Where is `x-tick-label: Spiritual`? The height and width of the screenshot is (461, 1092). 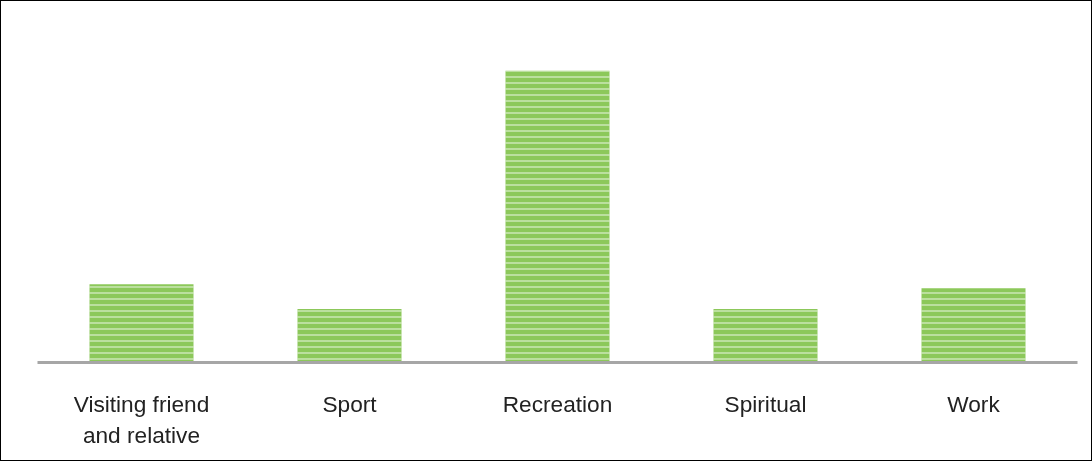
x-tick-label: Spiritual is located at coordinates (765, 403).